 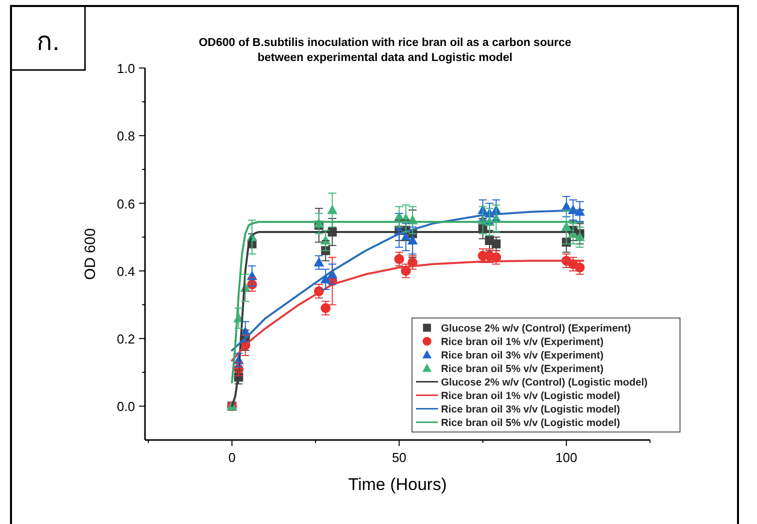 I want to click on legend-label: Rice bran oil 1% v/v (Experiment), so click(x=522, y=342).